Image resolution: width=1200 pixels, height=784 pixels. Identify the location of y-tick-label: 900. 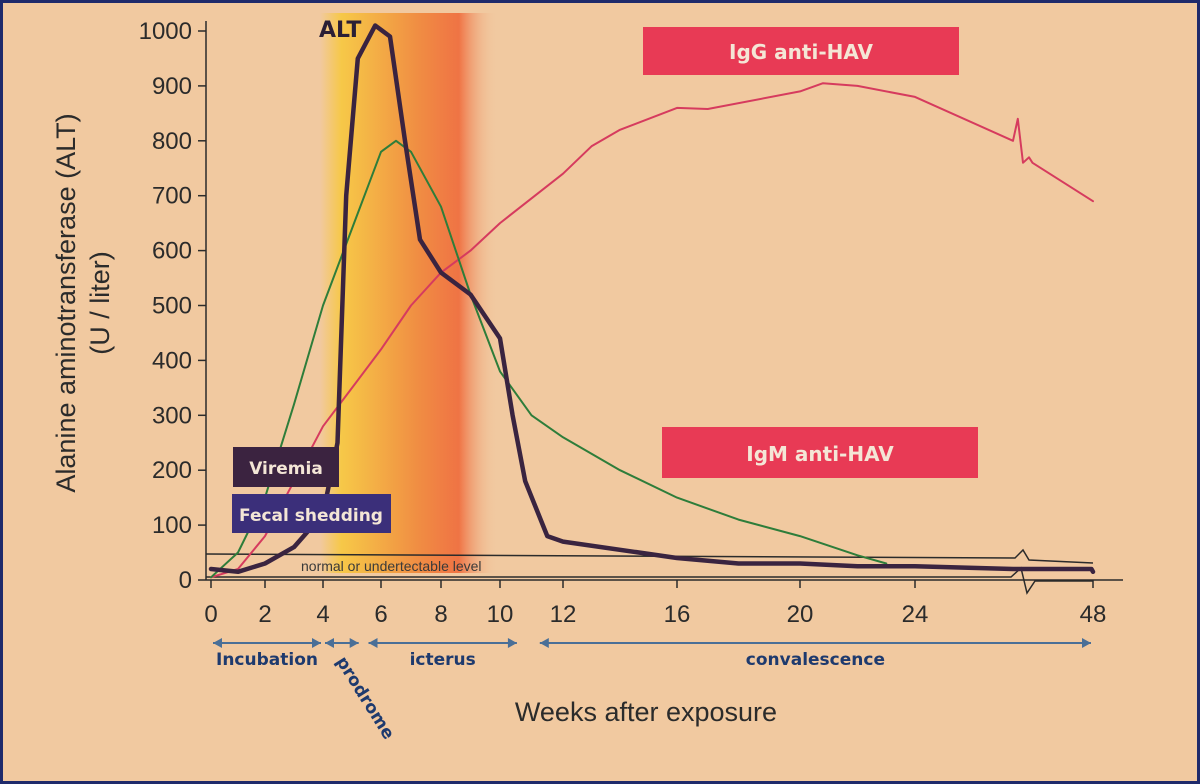
(172, 86).